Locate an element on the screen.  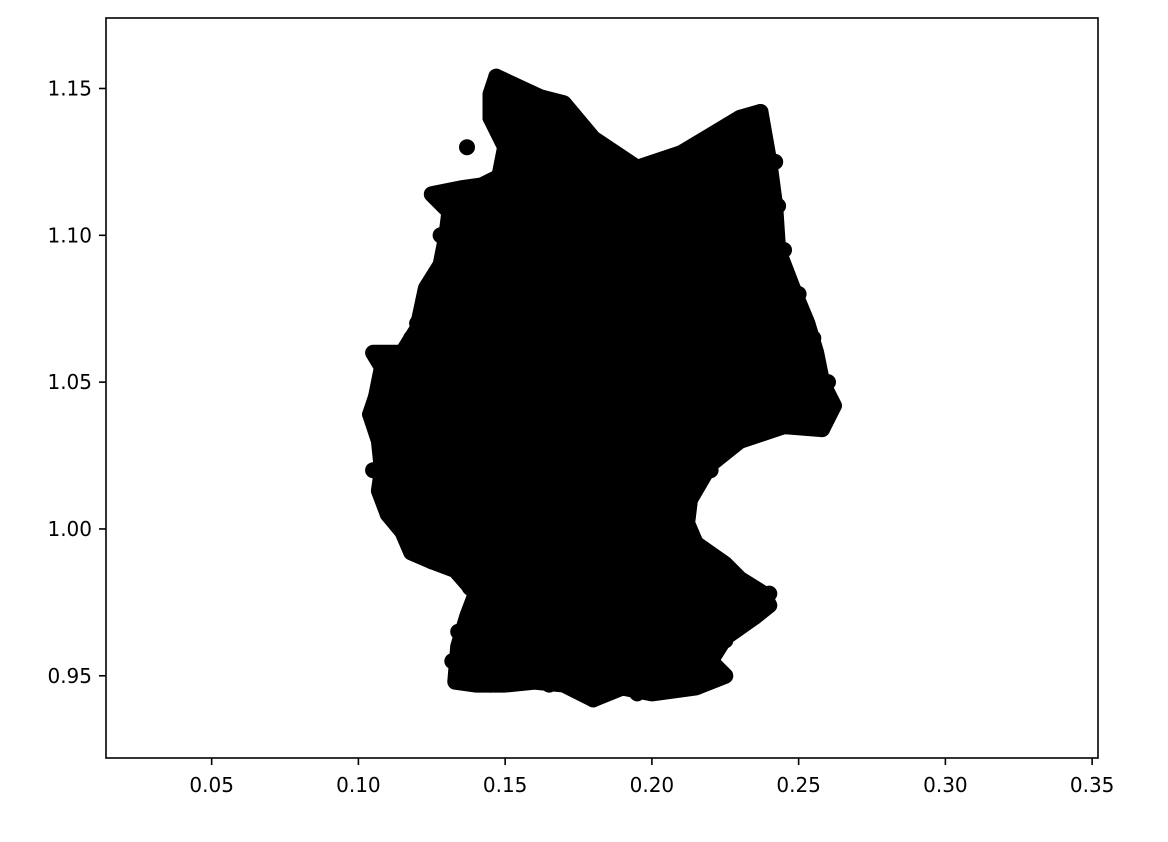
x-tick-label: 0.20 is located at coordinates (652, 785).